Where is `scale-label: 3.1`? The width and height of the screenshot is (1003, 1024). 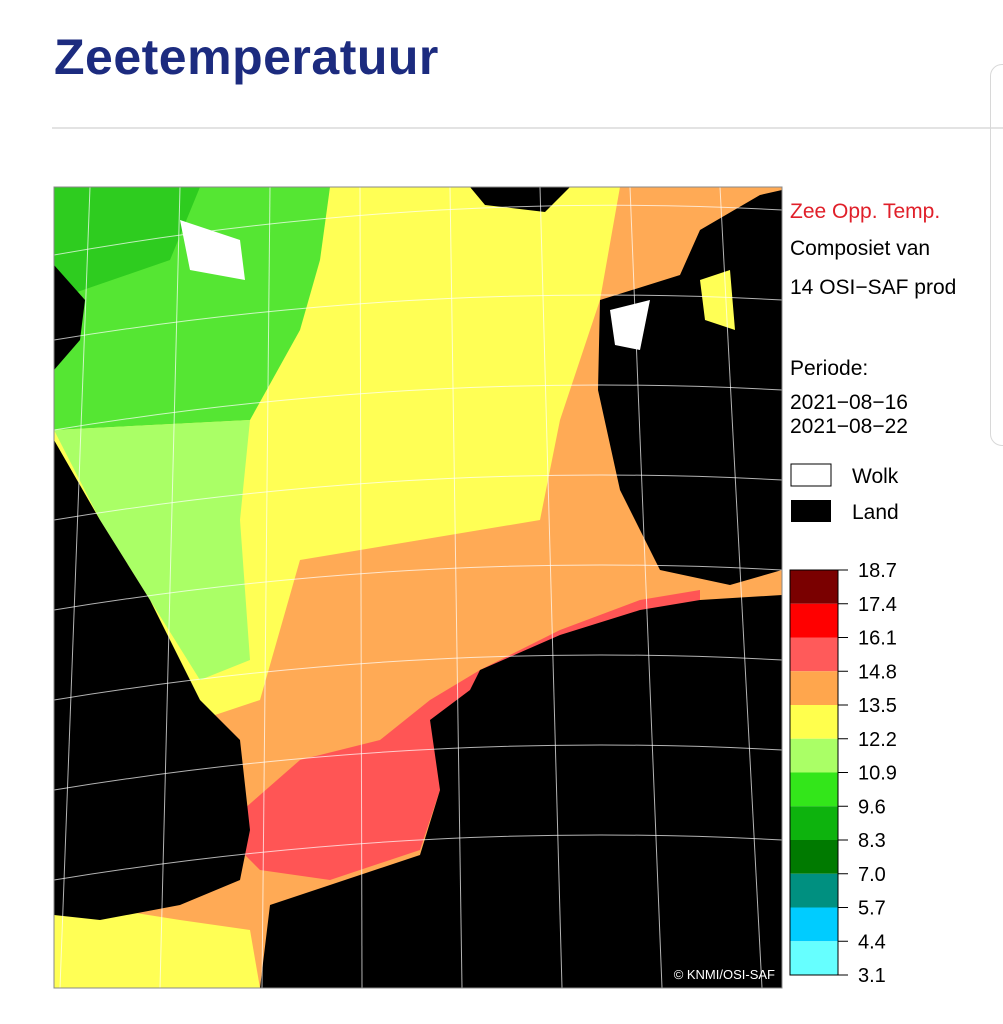
scale-label: 3.1 is located at coordinates (872, 976).